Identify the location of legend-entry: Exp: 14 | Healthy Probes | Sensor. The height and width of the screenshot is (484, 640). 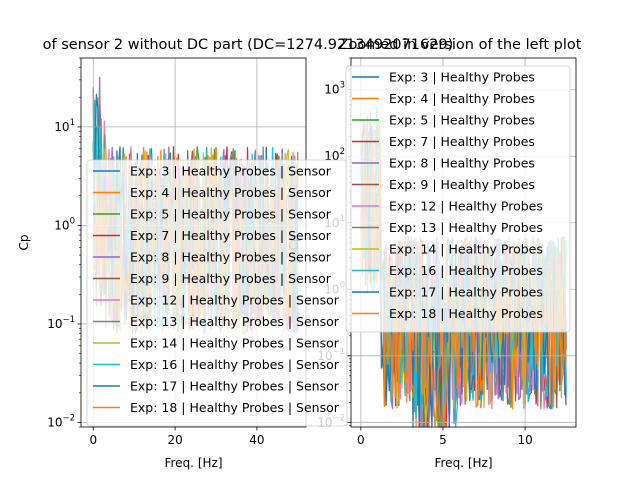
(235, 343).